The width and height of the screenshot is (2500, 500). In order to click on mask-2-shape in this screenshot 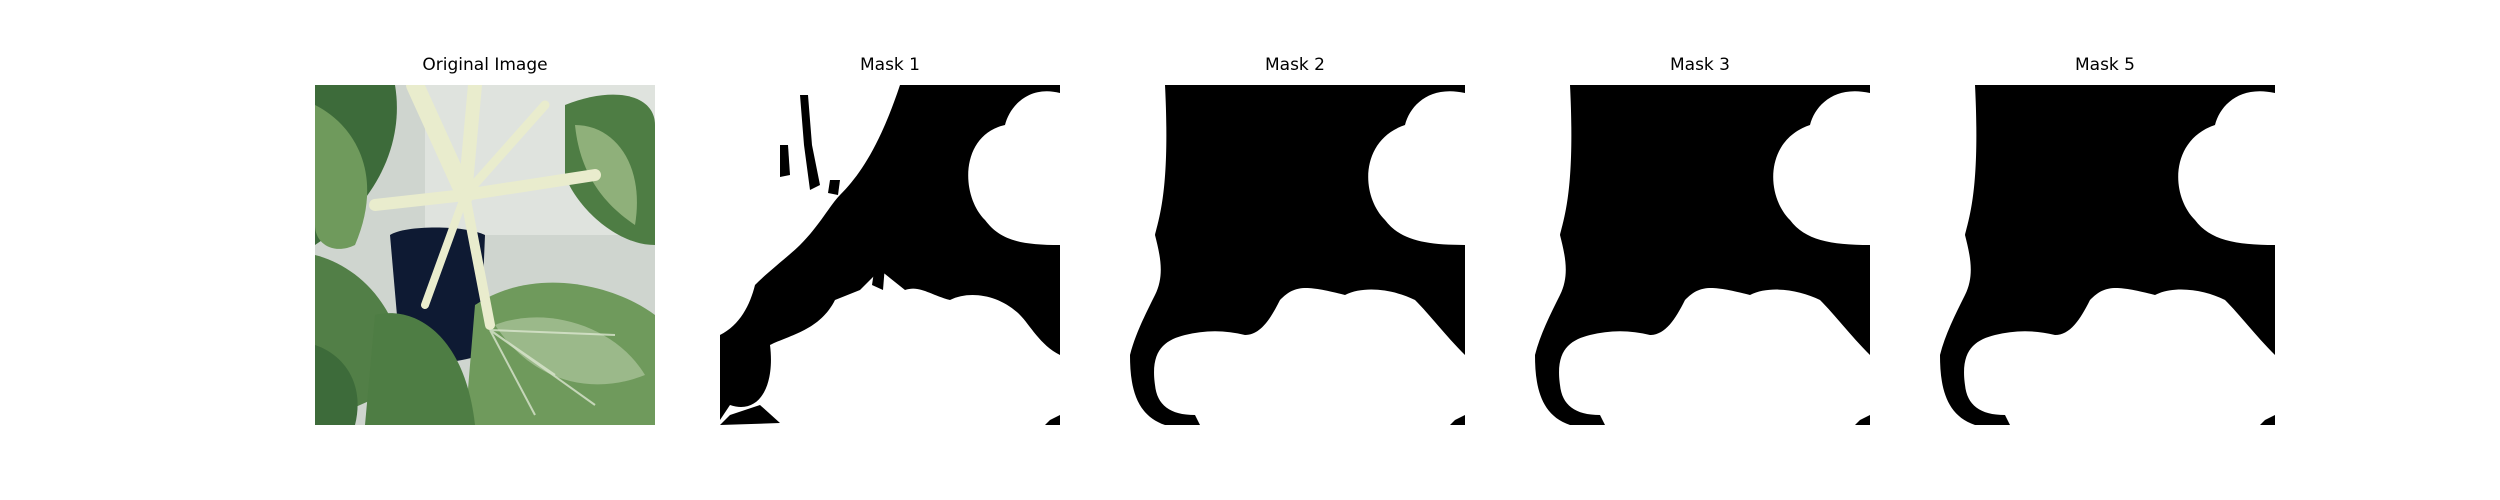, I will do `click(1295, 255)`.